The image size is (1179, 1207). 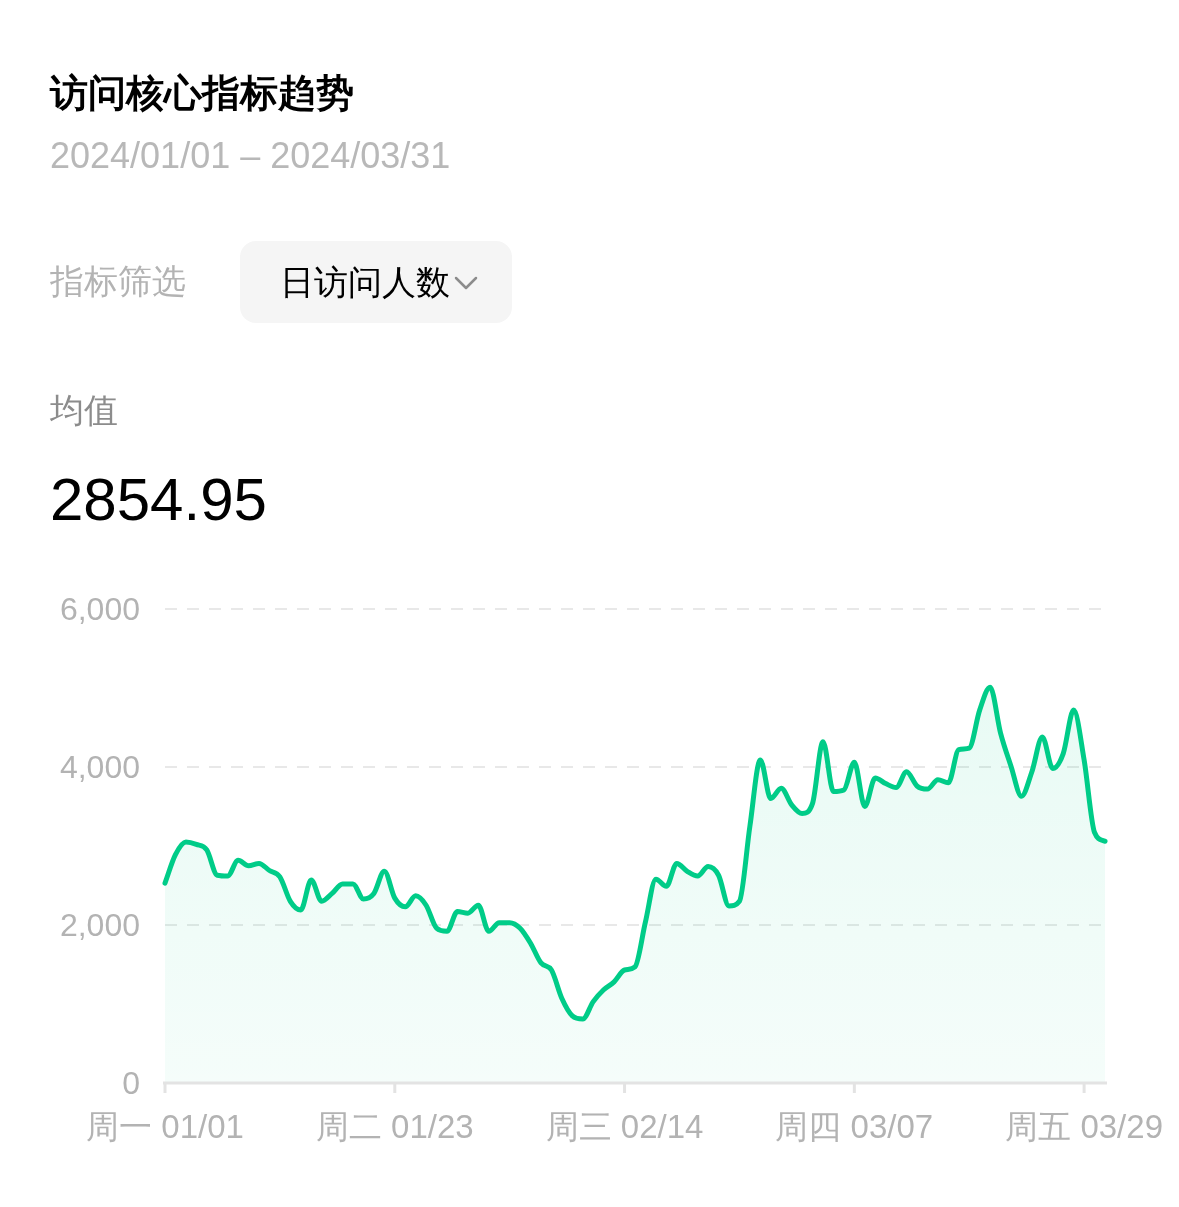 What do you see at coordinates (250, 155) in the screenshot?
I see `subtitle: 2024/01/01 – 2024/03/31` at bounding box center [250, 155].